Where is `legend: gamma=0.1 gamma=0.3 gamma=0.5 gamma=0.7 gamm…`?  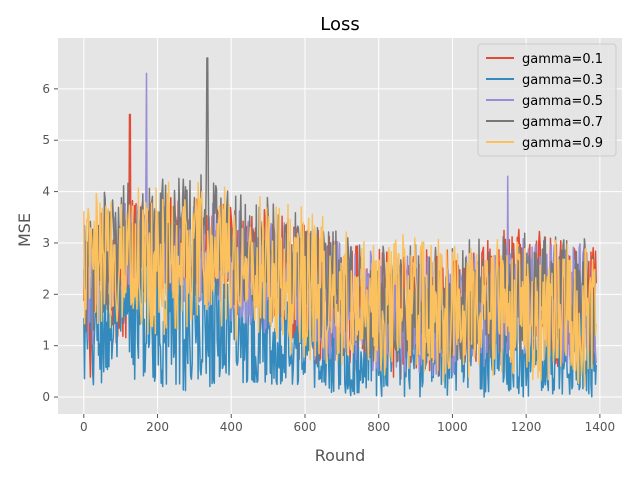 legend: gamma=0.1 gamma=0.3 gamma=0.5 gamma=0.7 gamm… is located at coordinates (547, 100).